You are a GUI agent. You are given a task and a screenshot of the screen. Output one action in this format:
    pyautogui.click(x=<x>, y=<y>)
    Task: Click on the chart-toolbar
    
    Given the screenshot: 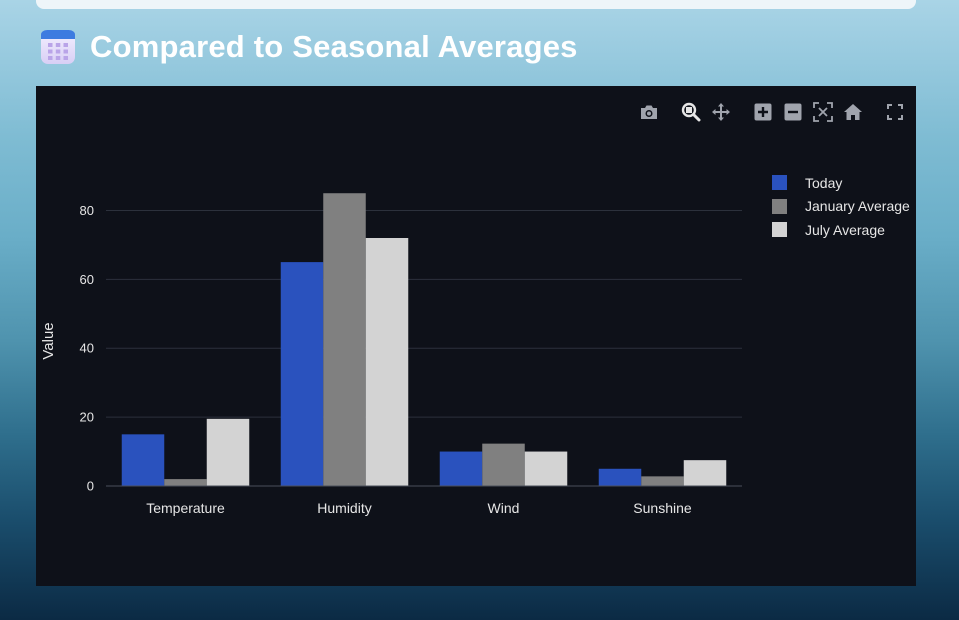 What is the action you would take?
    pyautogui.click(x=768, y=112)
    